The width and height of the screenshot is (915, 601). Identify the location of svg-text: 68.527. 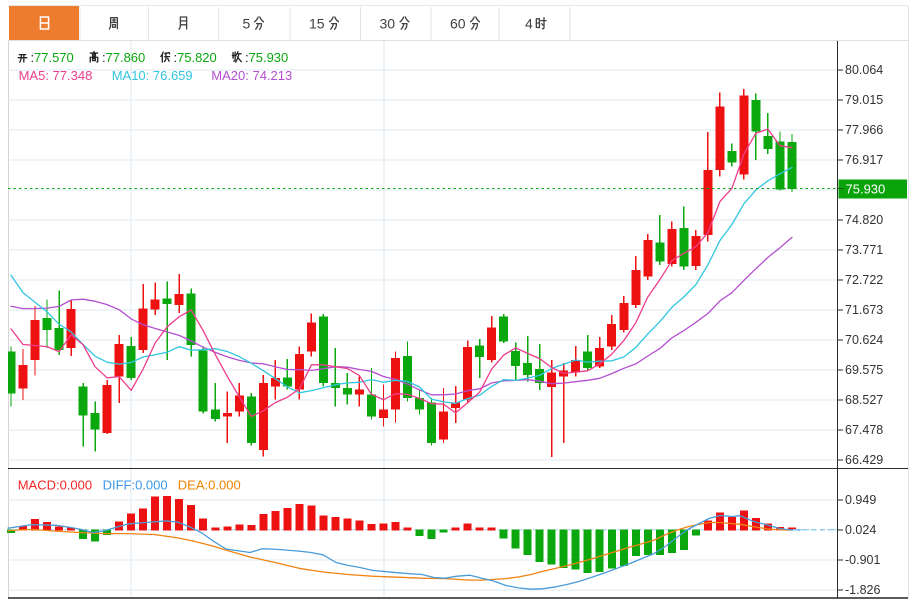
(864, 400).